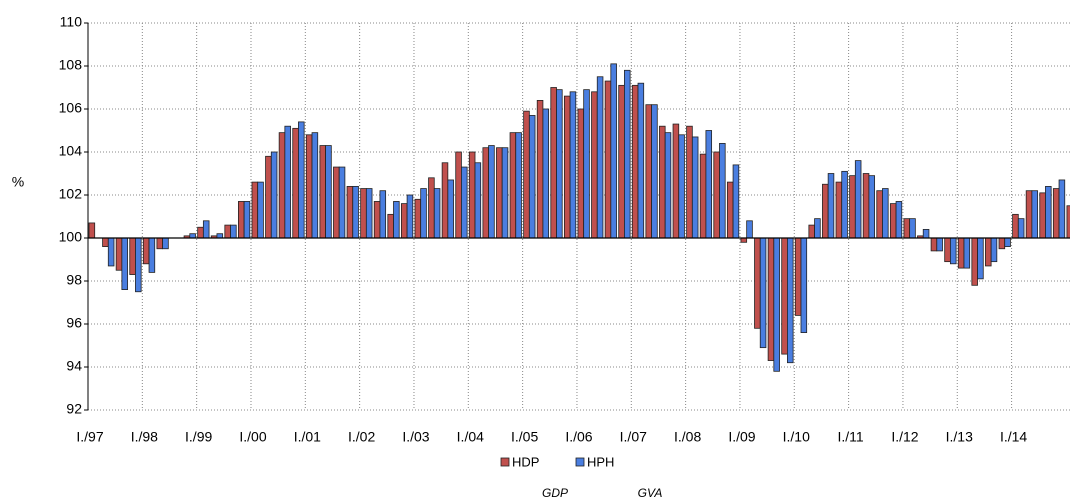  I want to click on legend-note: GVA, so click(650, 493).